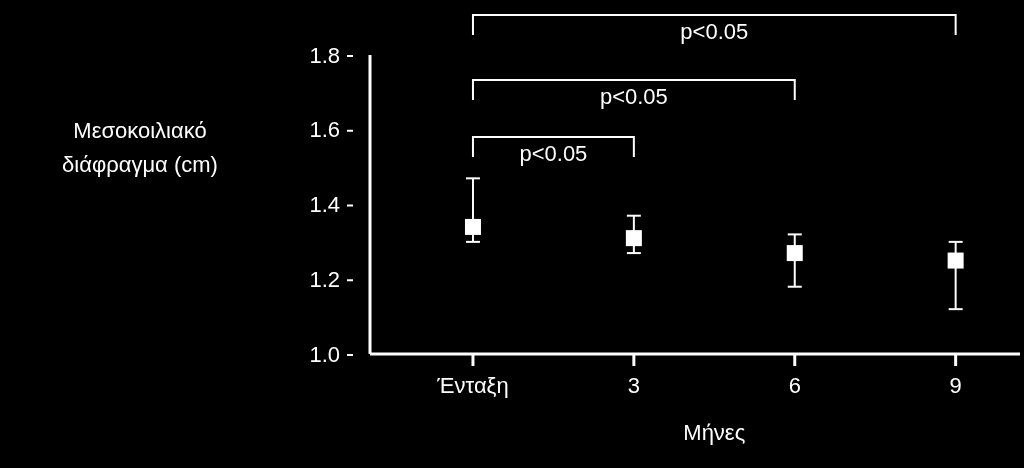 The height and width of the screenshot is (468, 1024). Describe the element at coordinates (324, 130) in the screenshot. I see `y-tick-label: 1.6` at that location.